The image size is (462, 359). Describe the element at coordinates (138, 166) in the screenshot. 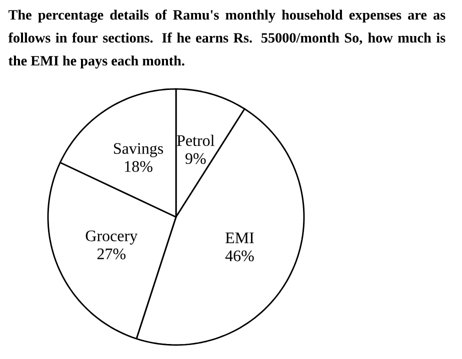

I see `data-label: 18%` at that location.